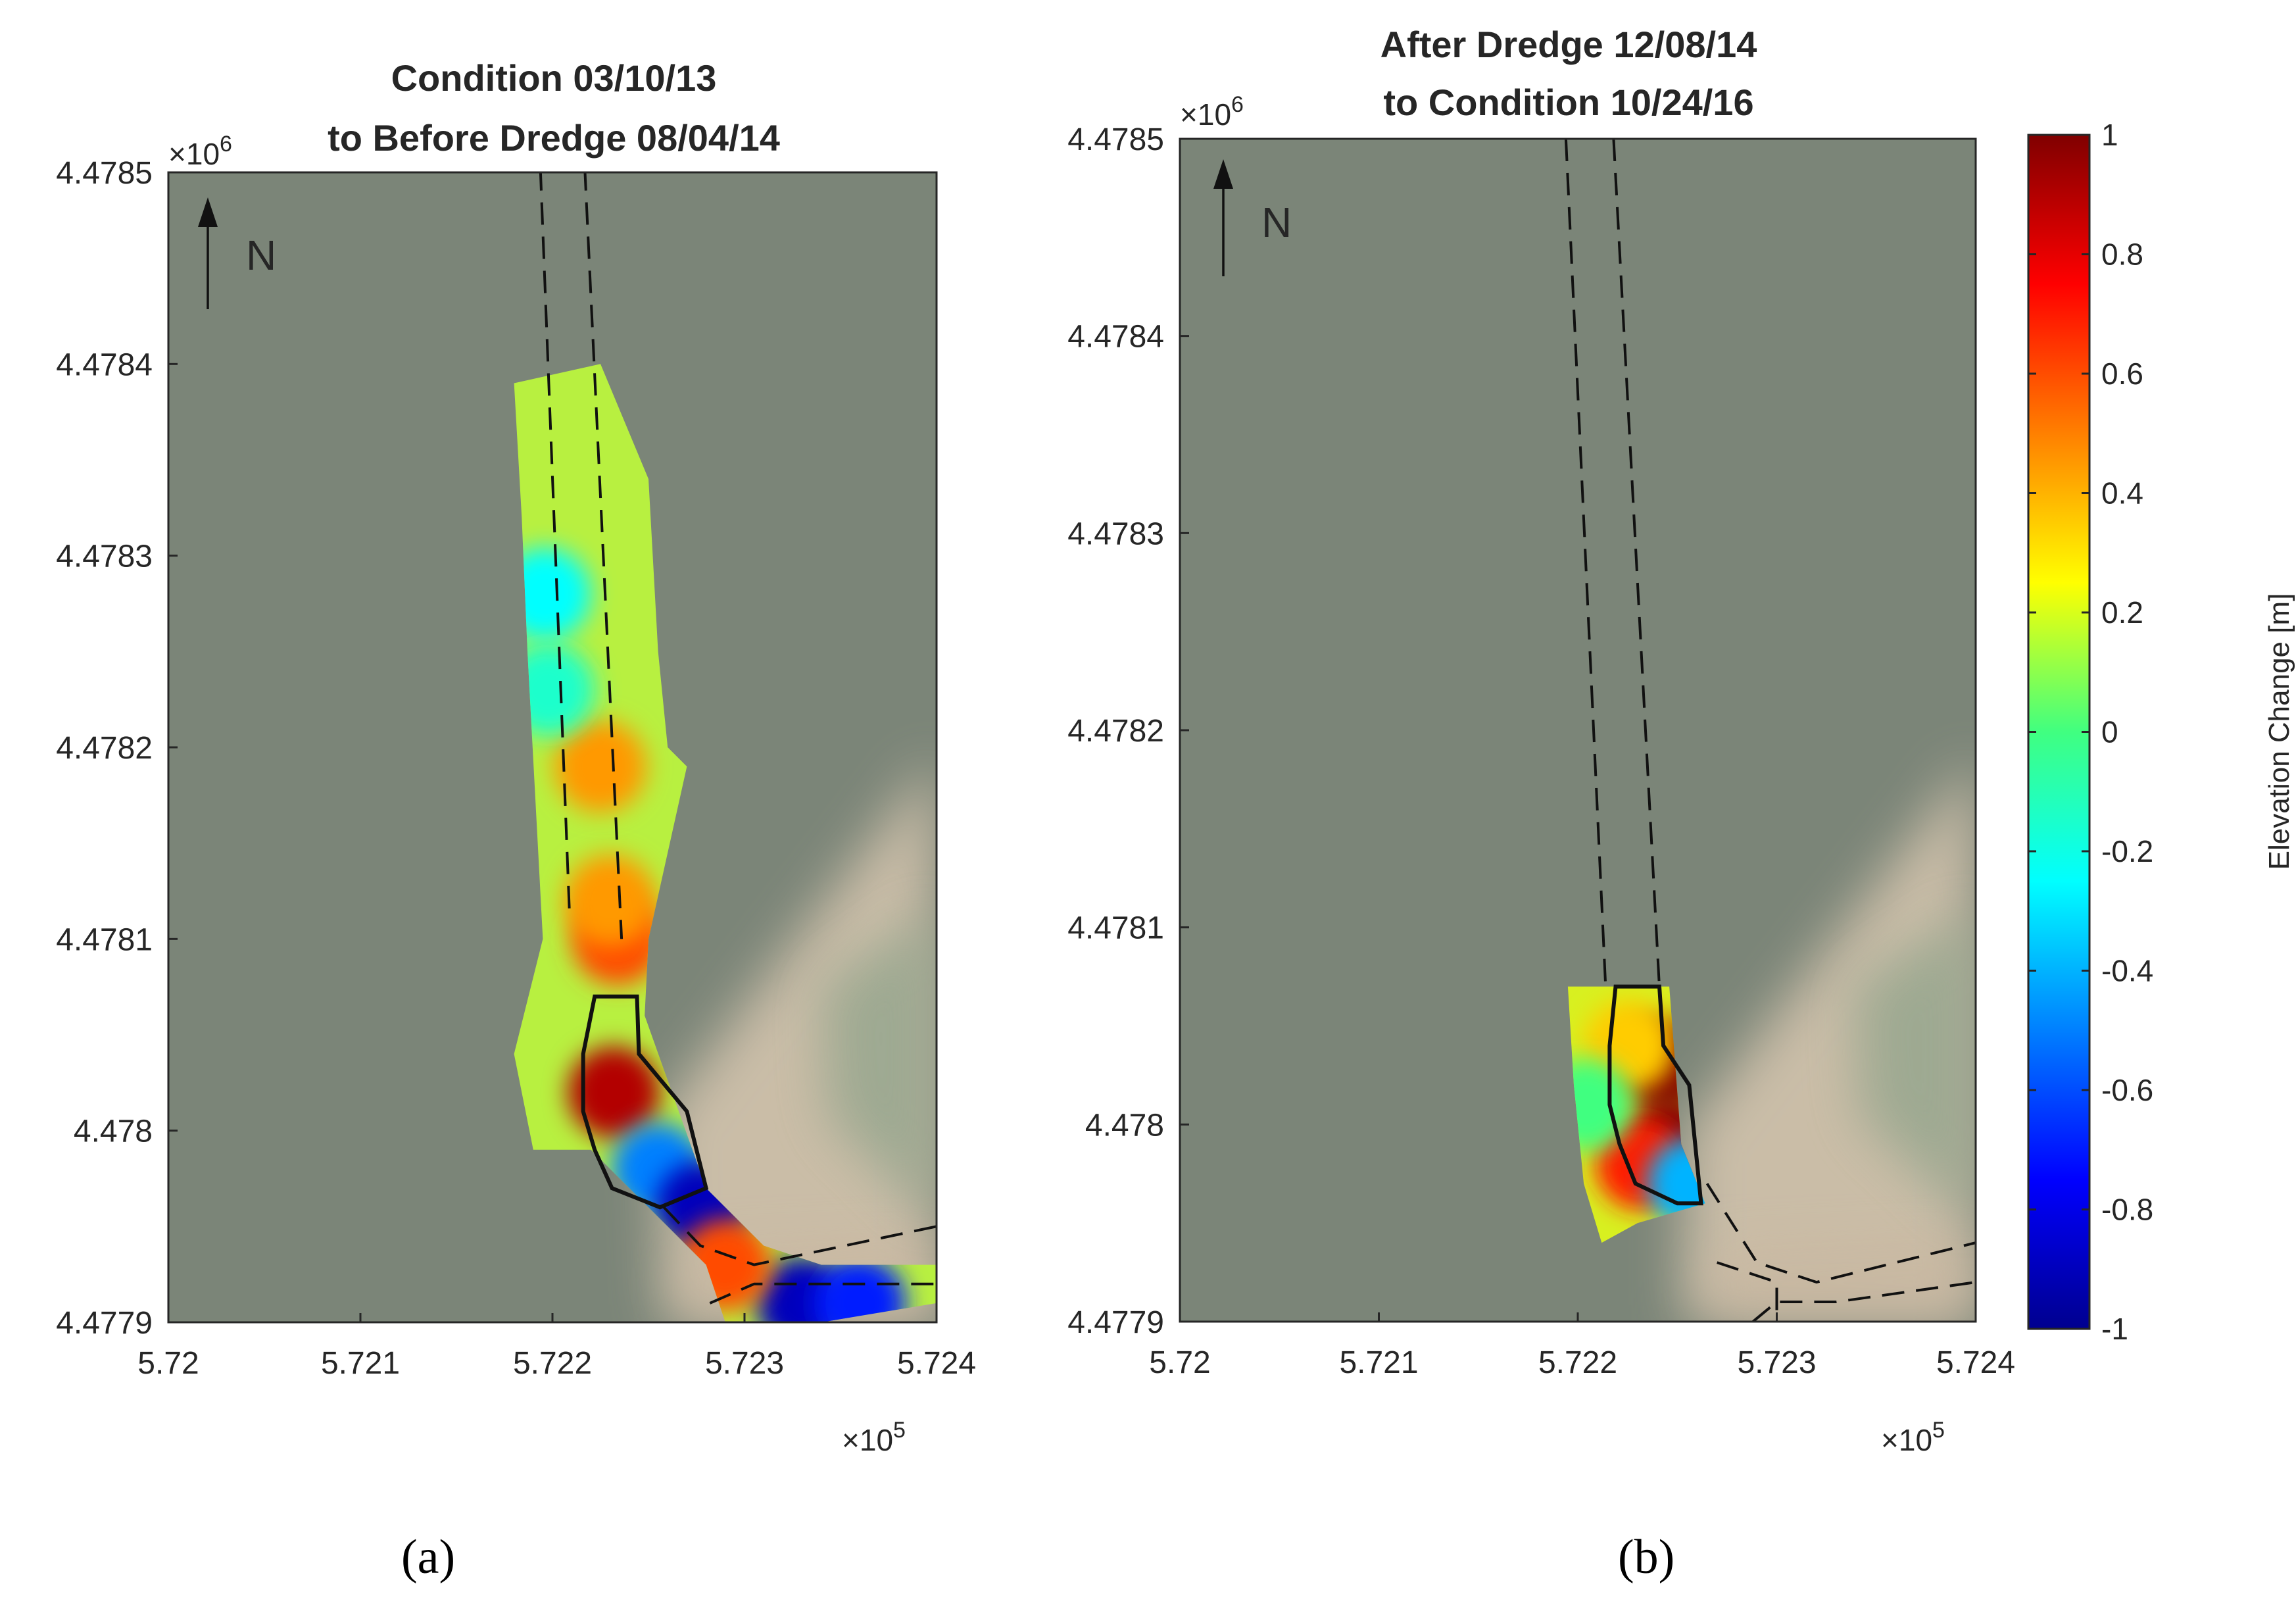  I want to click on colorbar-label: Elevation Change [m], so click(2279, 731).